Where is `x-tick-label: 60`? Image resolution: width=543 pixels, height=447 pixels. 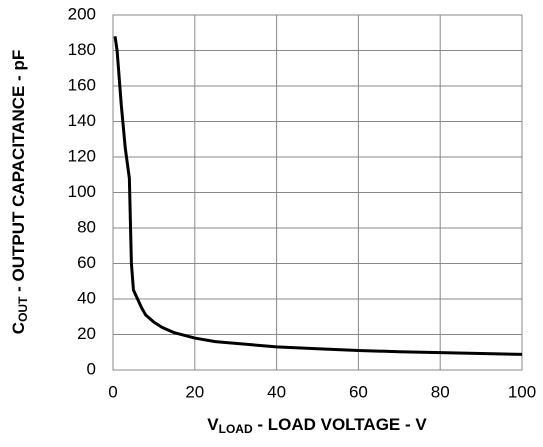 x-tick-label: 60 is located at coordinates (358, 391).